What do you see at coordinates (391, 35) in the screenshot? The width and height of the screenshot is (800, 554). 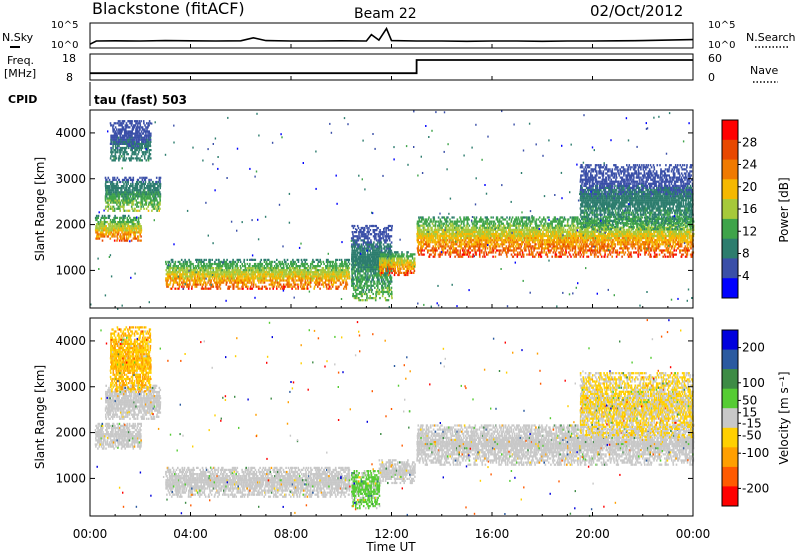 I see `noise-line` at bounding box center [391, 35].